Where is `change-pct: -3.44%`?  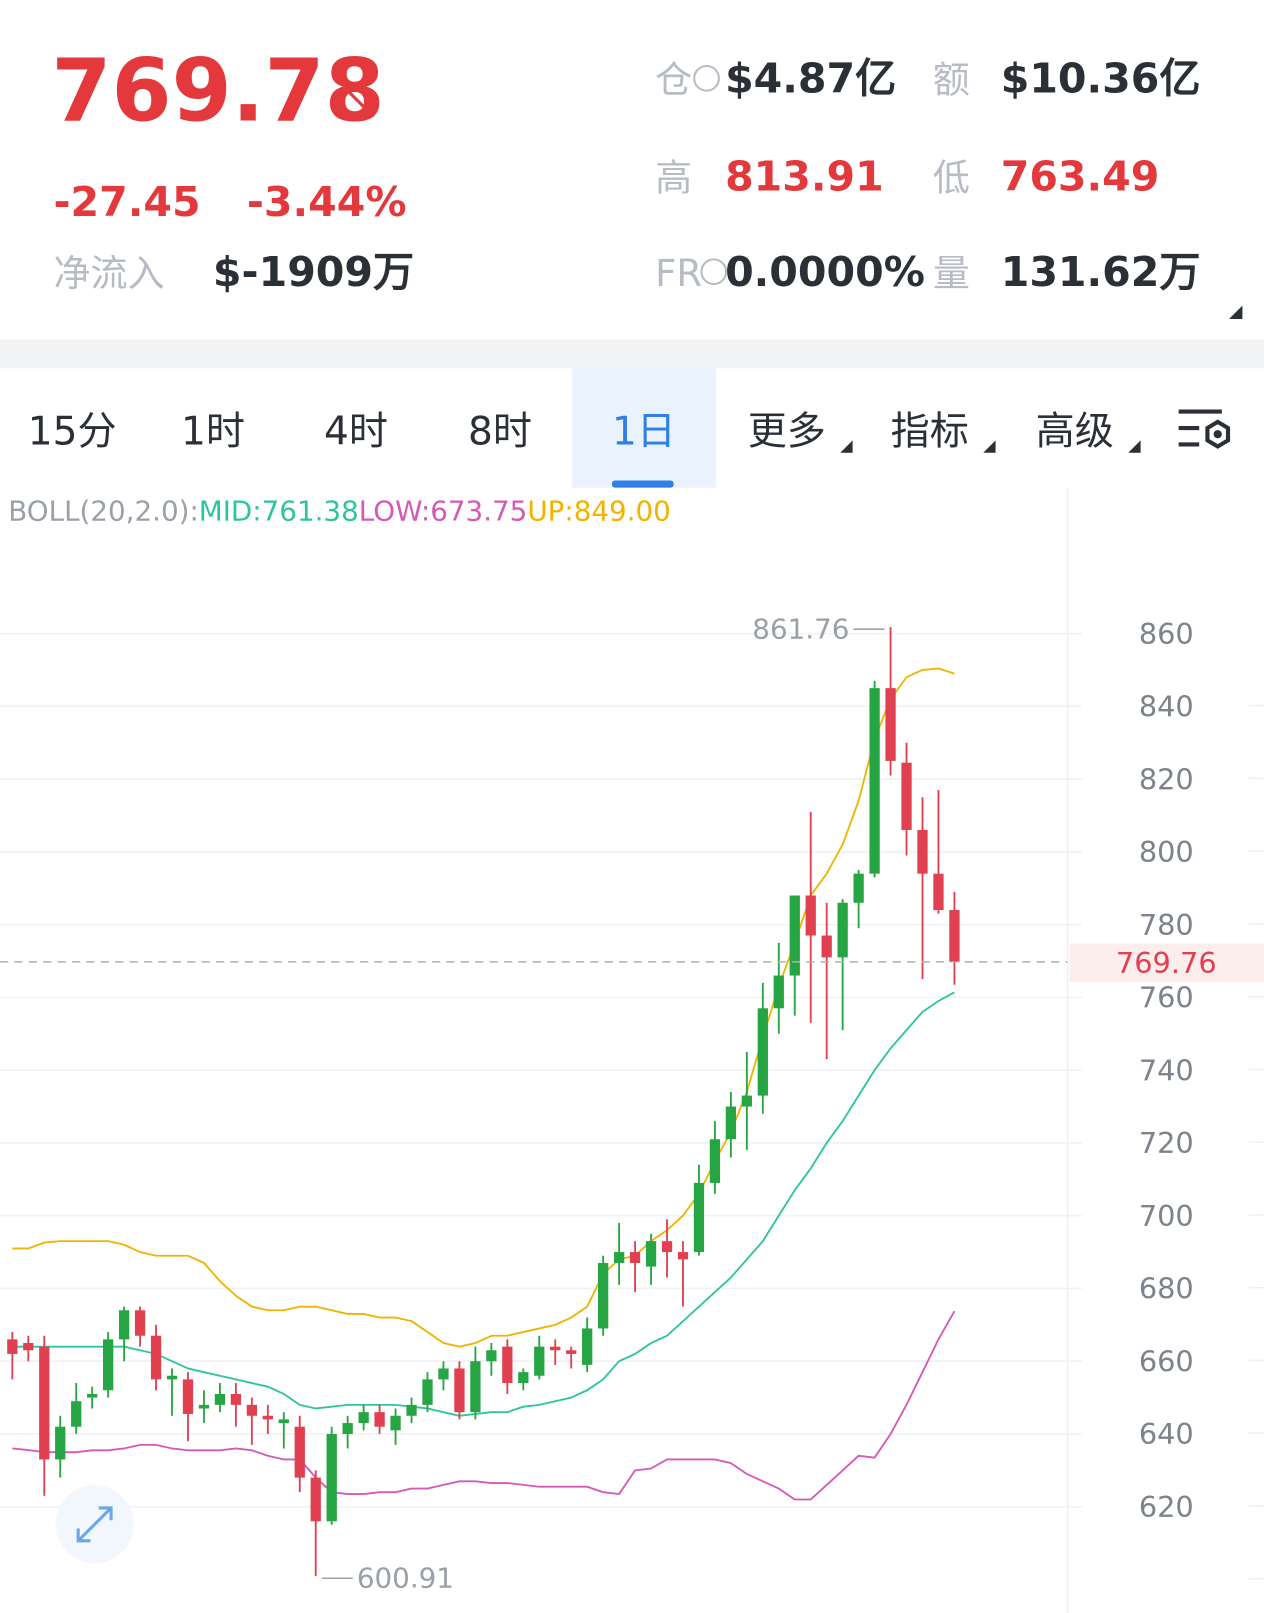
change-pct: -3.44% is located at coordinates (327, 202).